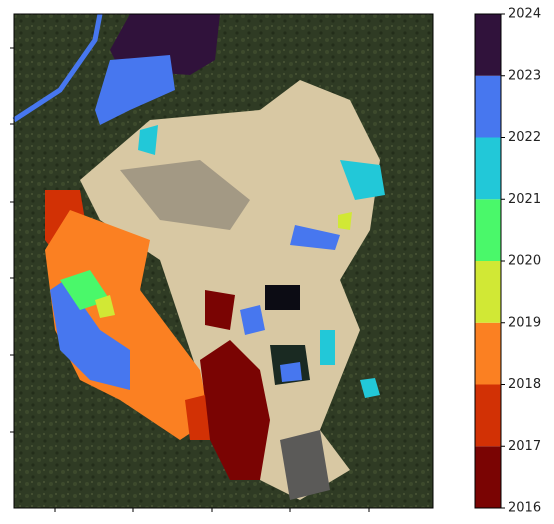 The width and height of the screenshot is (554, 524). I want to click on colorbar: 2016 2017 2018 2019 2020 2021 2022 2023 2024, so click(507, 261).